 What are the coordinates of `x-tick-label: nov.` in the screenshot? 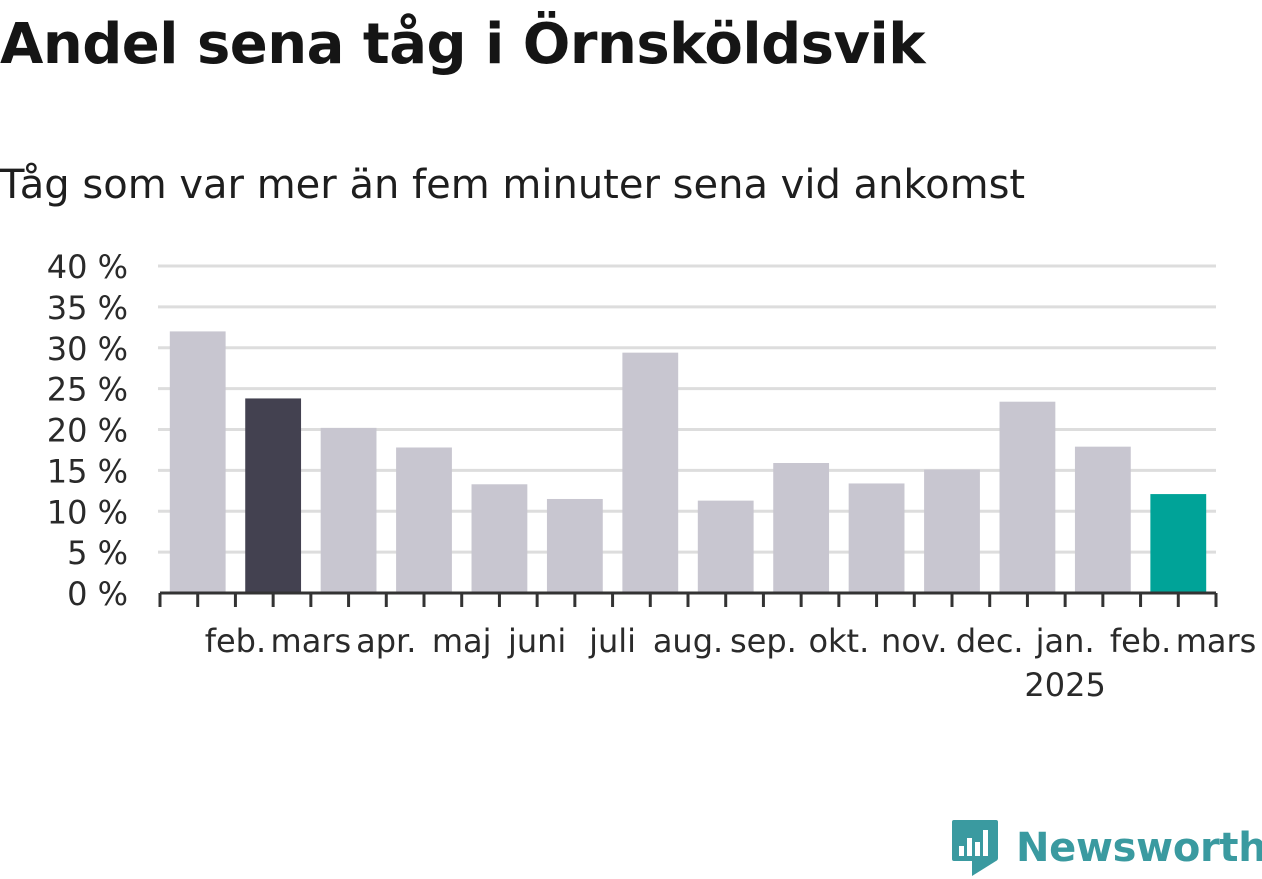 It's located at (914, 641).